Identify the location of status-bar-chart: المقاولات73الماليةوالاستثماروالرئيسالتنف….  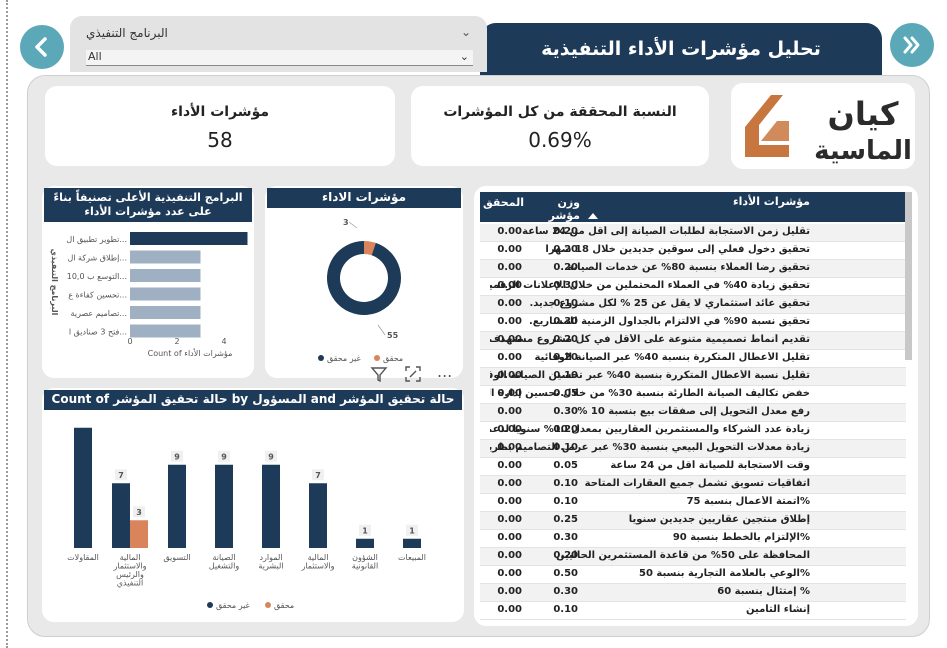
(246, 518).